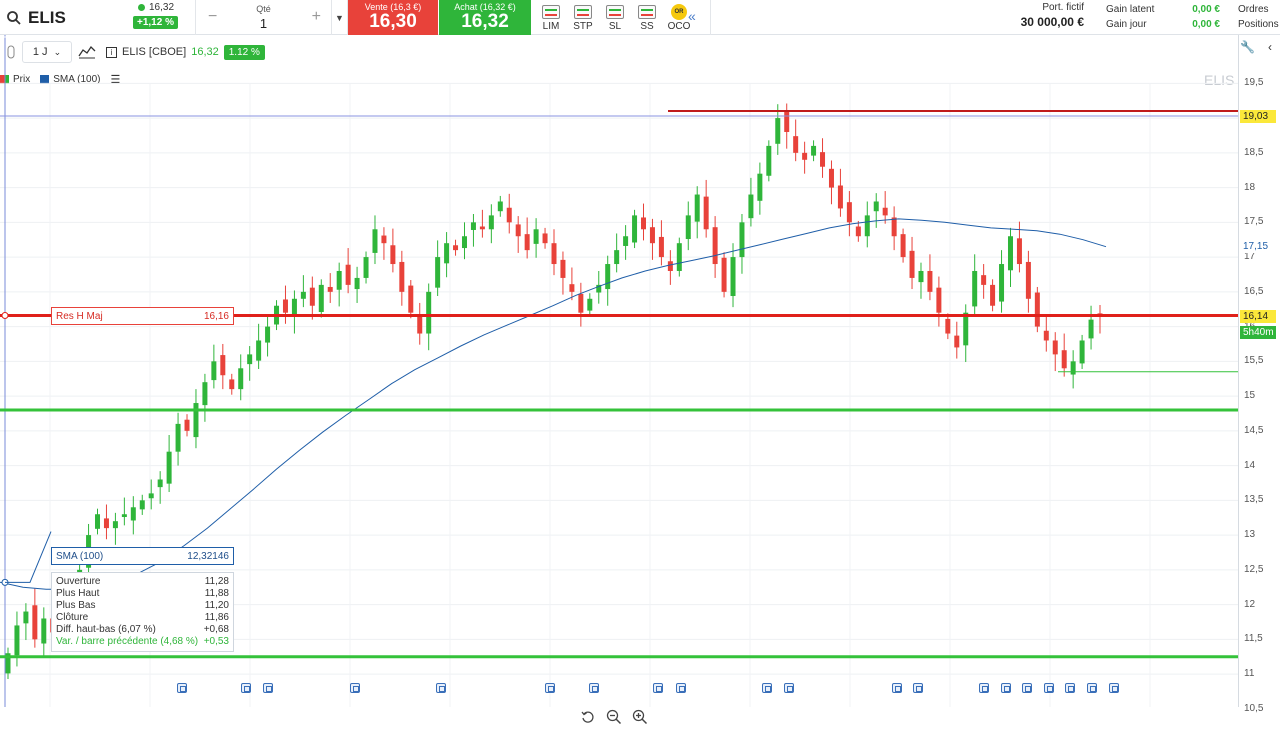 This screenshot has width=1280, height=729. What do you see at coordinates (1258, 24) in the screenshot?
I see `tab-positions: Positions` at bounding box center [1258, 24].